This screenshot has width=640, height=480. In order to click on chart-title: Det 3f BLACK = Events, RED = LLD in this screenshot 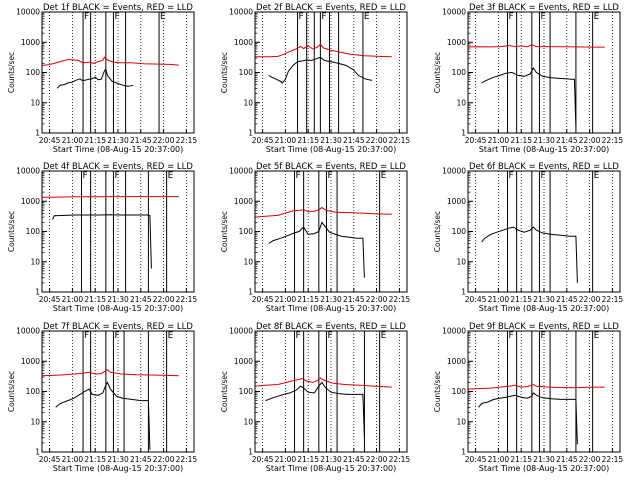, I will do `click(544, 8)`.